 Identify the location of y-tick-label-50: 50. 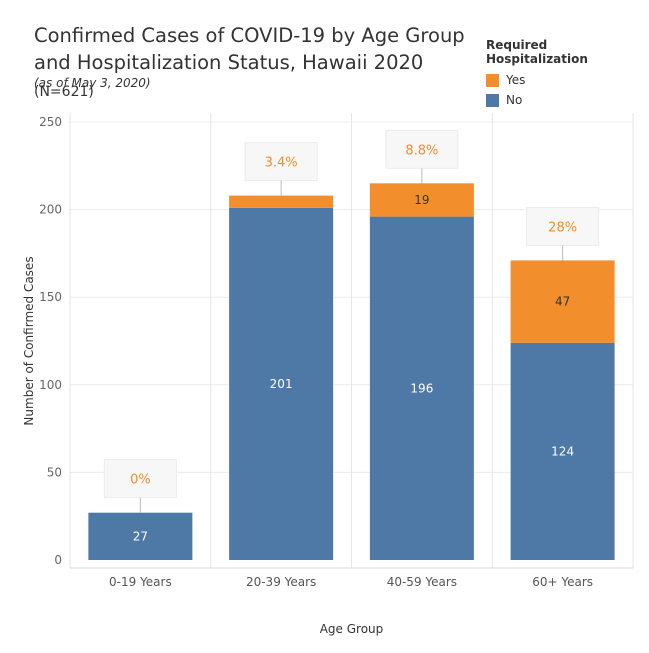
(54, 472).